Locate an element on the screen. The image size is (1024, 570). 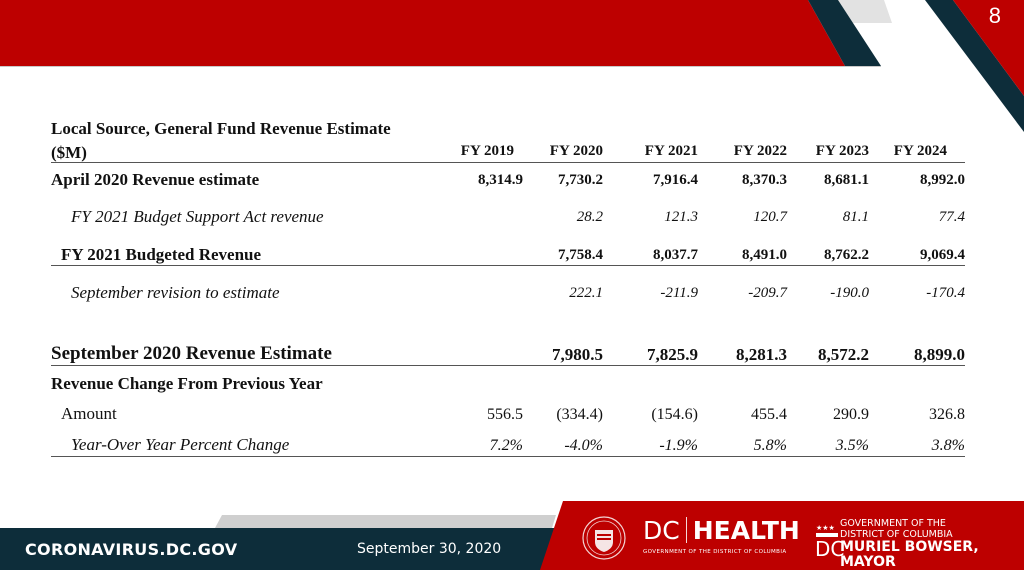
we-are-dc-icon: ★★★ DC is located at coordinates (829, 542).